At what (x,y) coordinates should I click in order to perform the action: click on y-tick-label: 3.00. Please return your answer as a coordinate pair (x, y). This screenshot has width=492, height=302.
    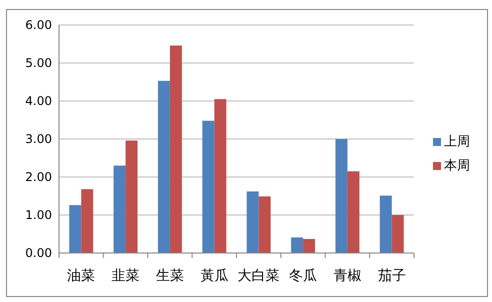
    Looking at the image, I should click on (38, 139).